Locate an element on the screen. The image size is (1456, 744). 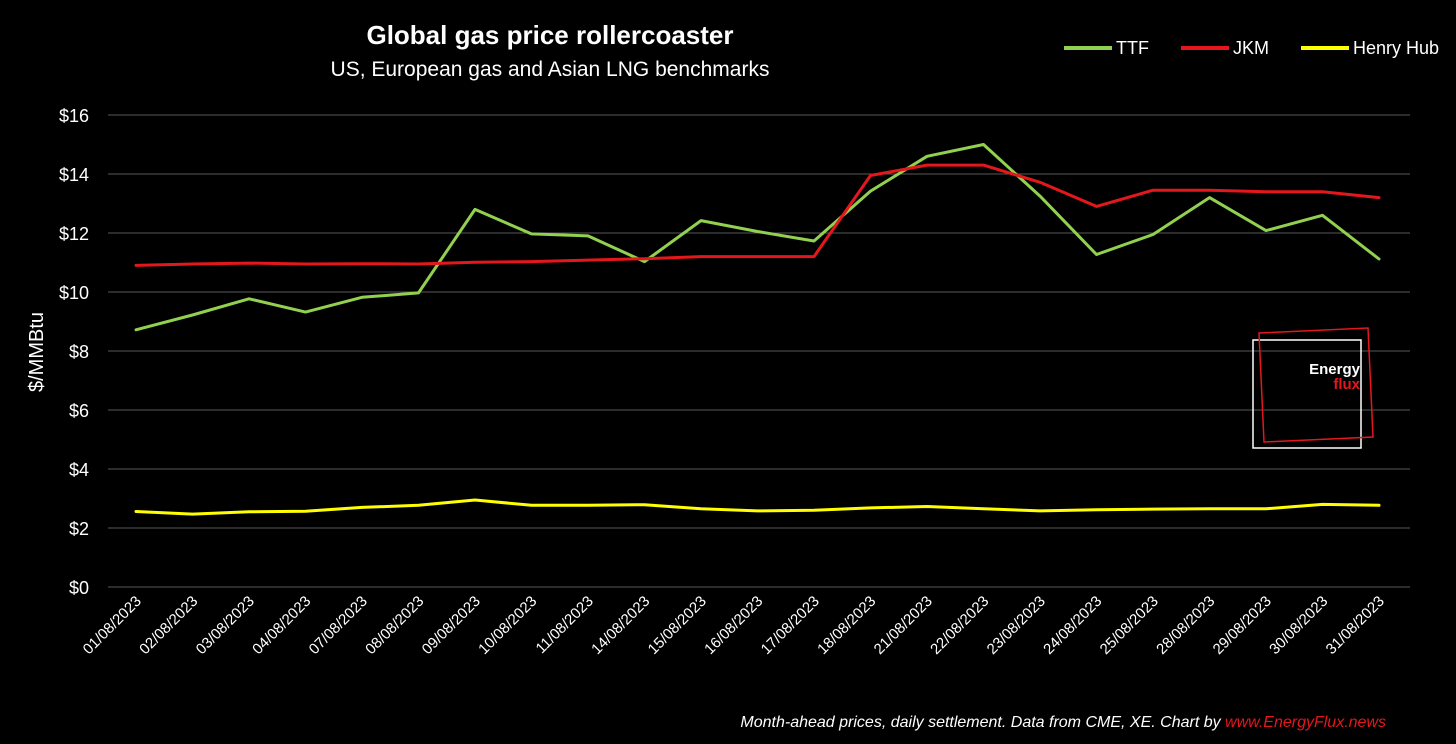
series-jkm is located at coordinates (757, 215).